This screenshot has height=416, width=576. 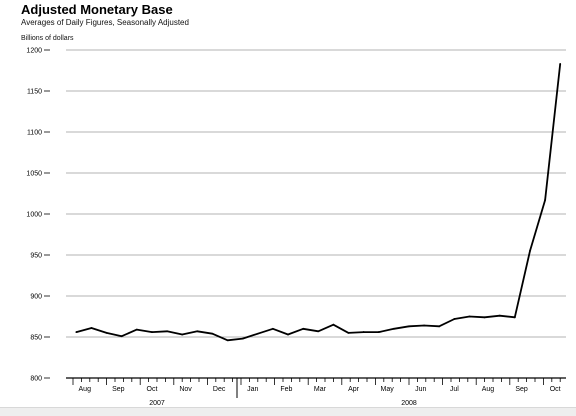 I want to click on year-label: 2008, so click(x=409, y=403).